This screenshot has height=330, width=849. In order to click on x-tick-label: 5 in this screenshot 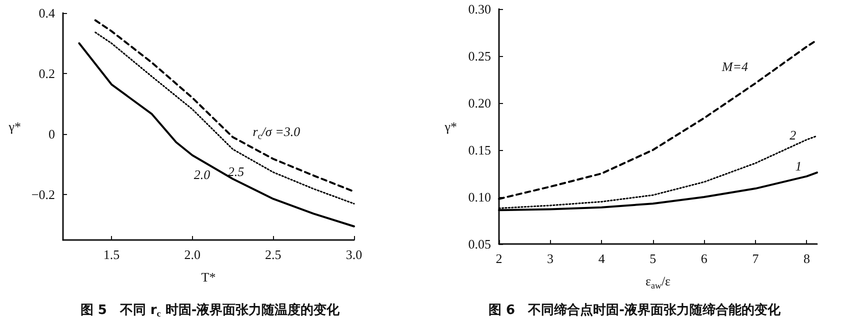, I will do `click(653, 258)`.